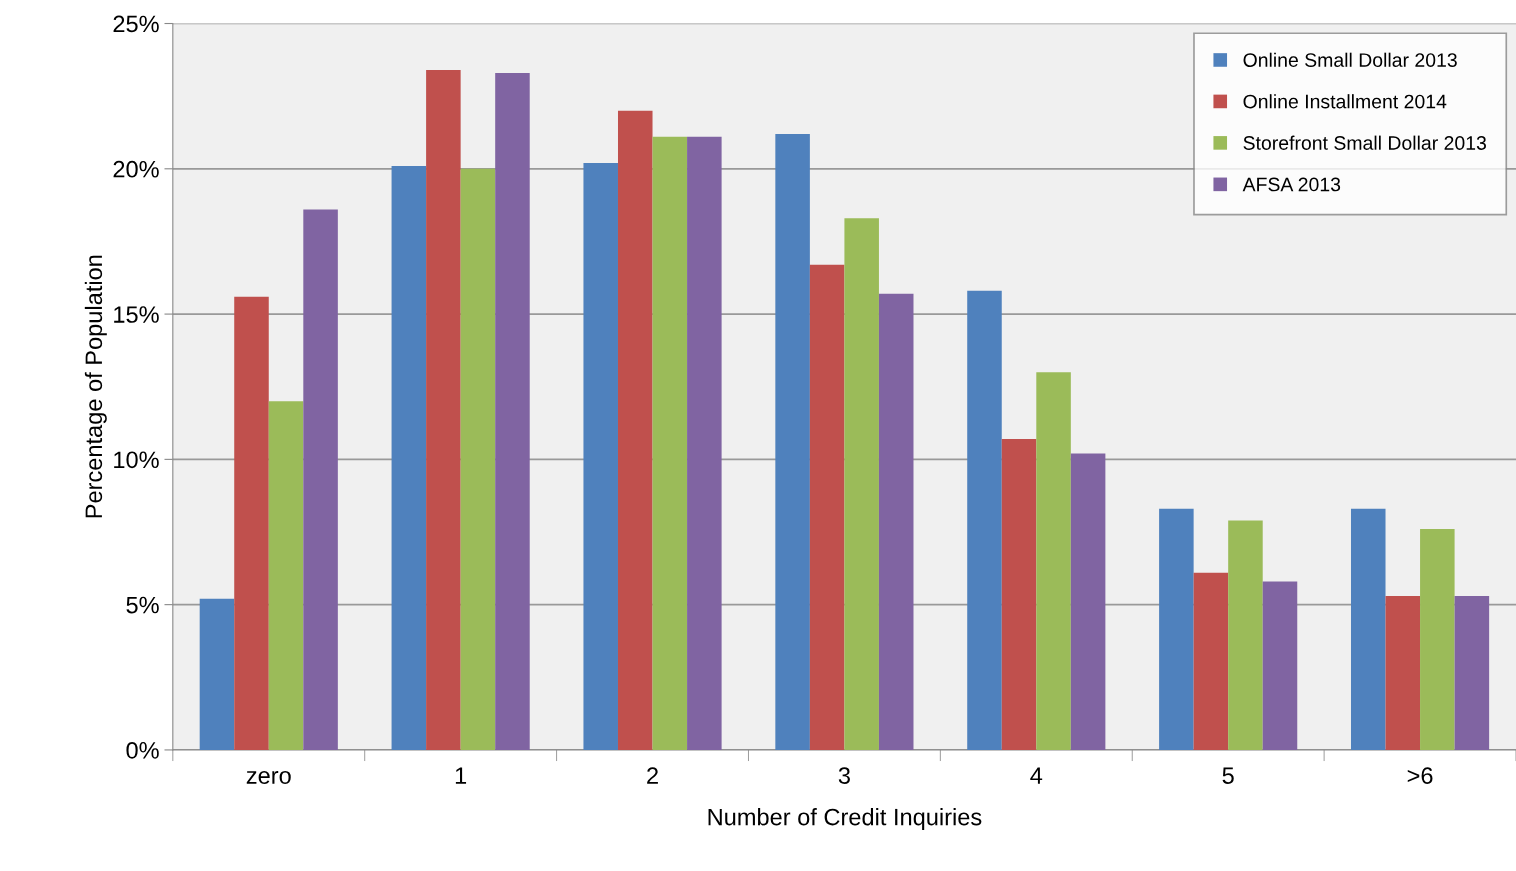  Describe the element at coordinates (652, 775) in the screenshot. I see `x-tick-label: 2` at that location.